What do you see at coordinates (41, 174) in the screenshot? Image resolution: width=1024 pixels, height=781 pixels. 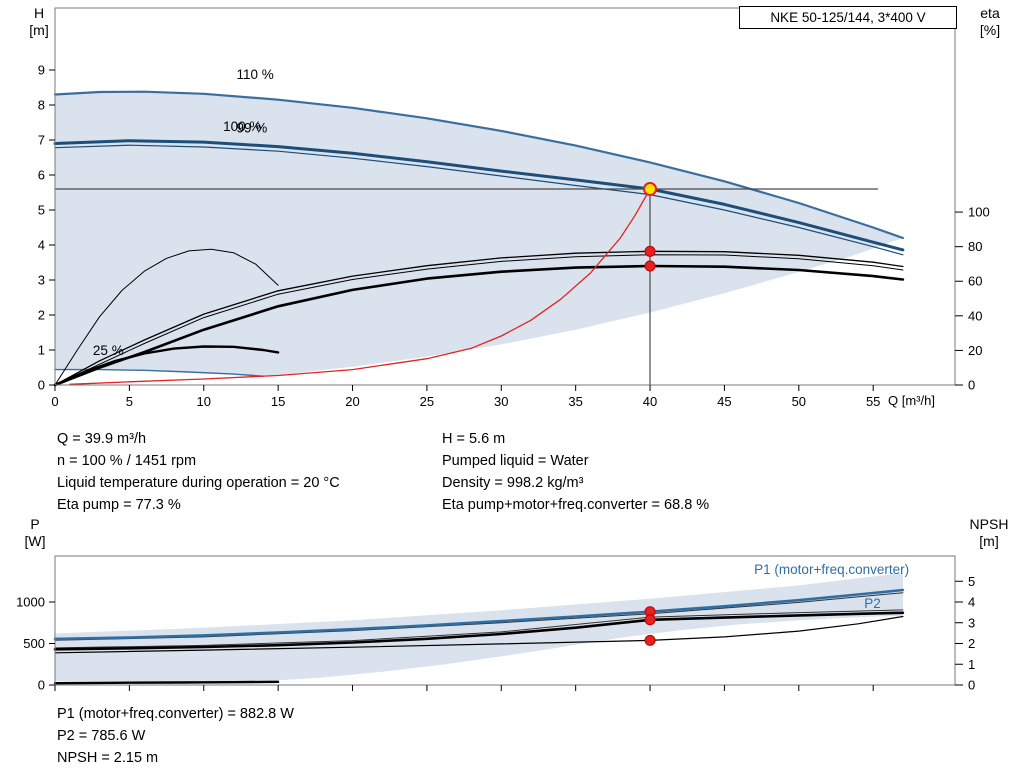 I see `y-tick-label: 6` at bounding box center [41, 174].